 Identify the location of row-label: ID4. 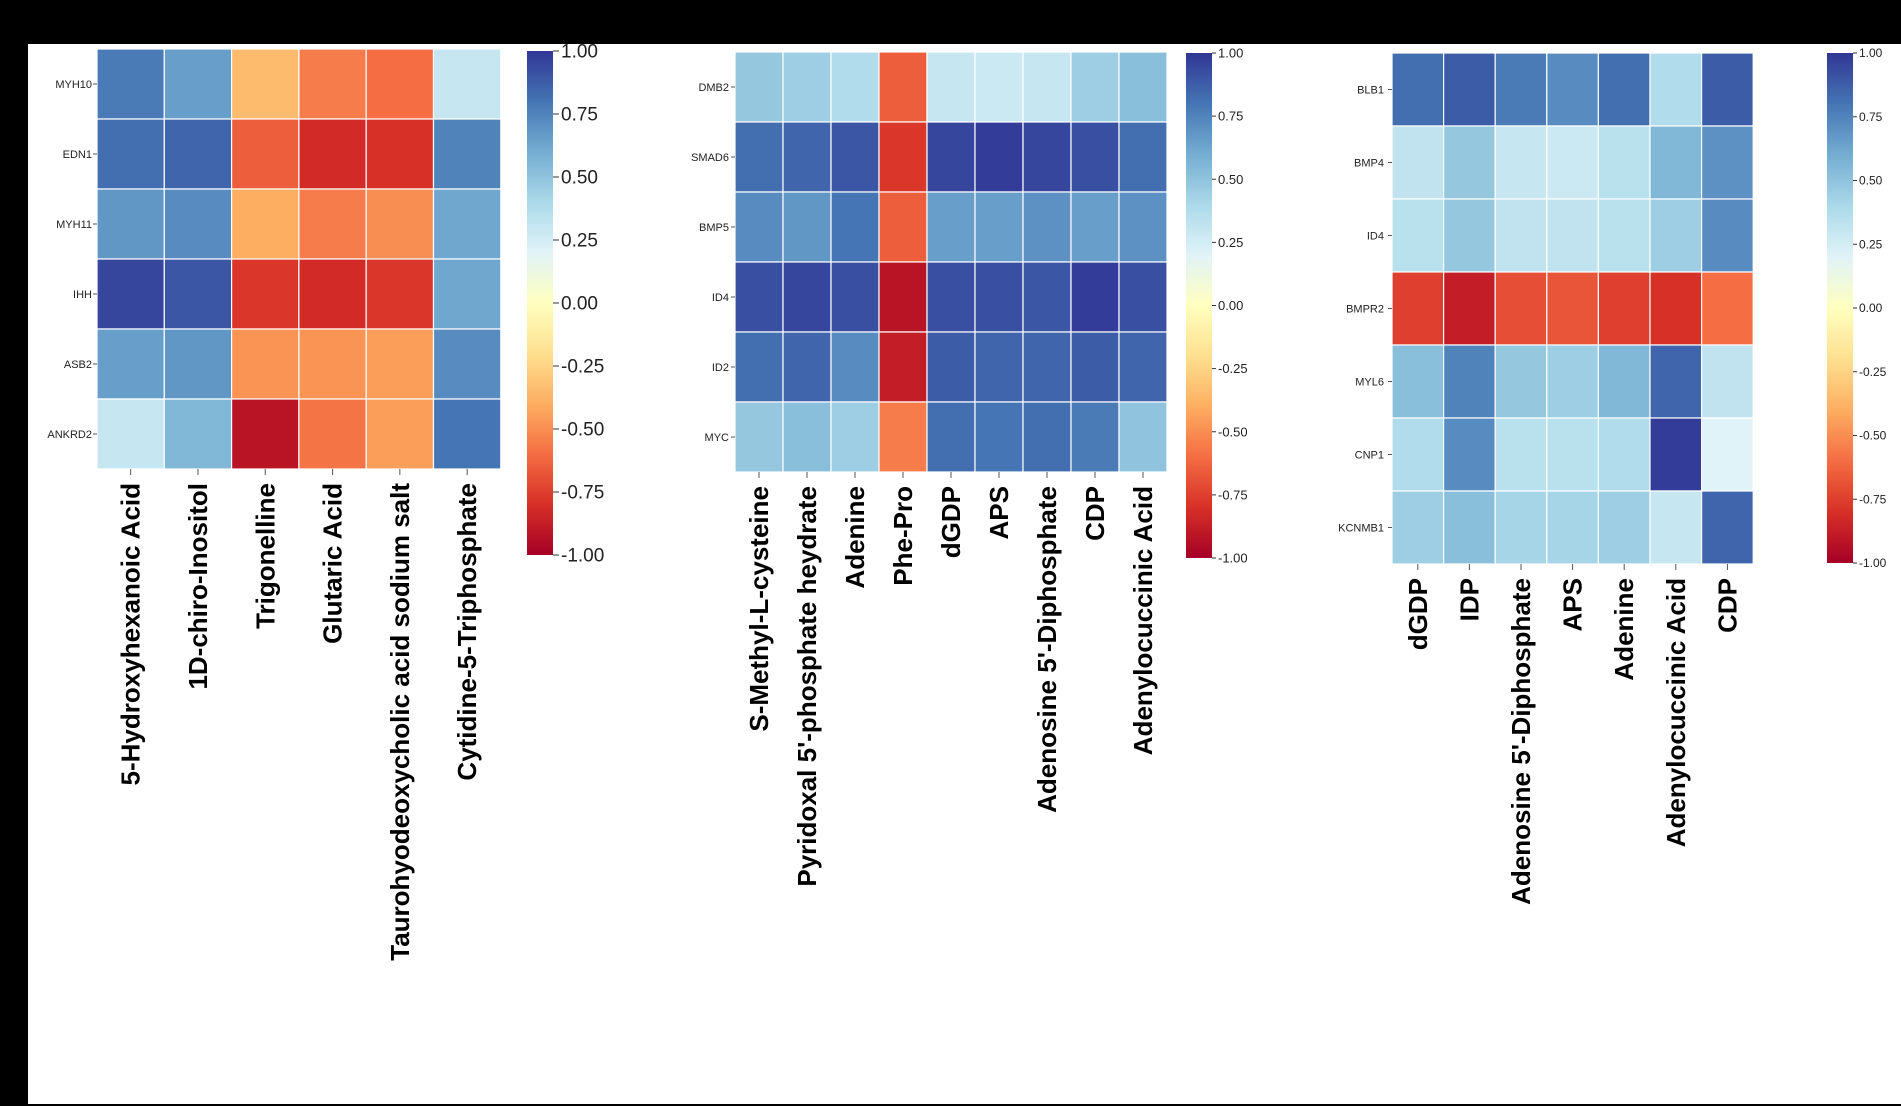
(720, 298).